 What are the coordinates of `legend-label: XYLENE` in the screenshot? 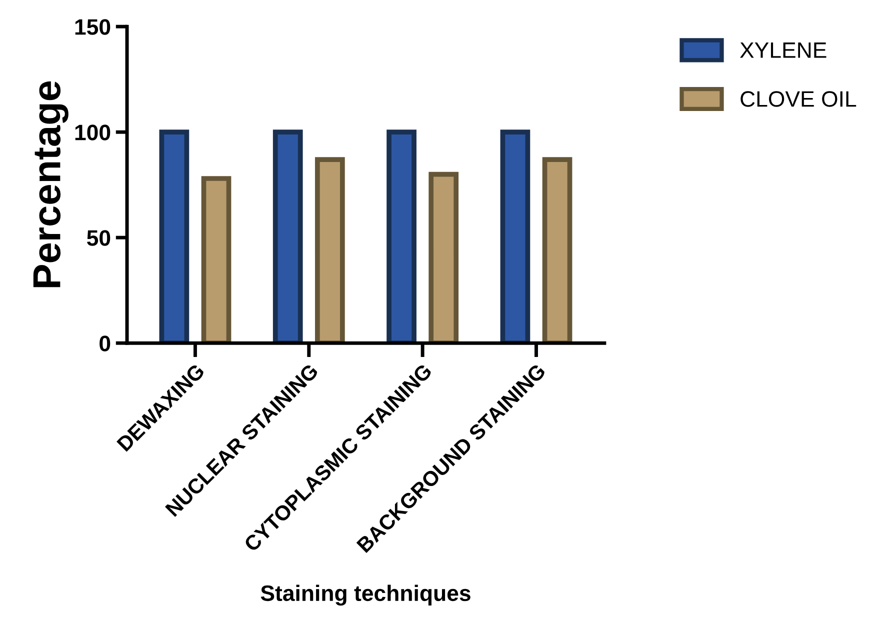 It's located at (783, 50).